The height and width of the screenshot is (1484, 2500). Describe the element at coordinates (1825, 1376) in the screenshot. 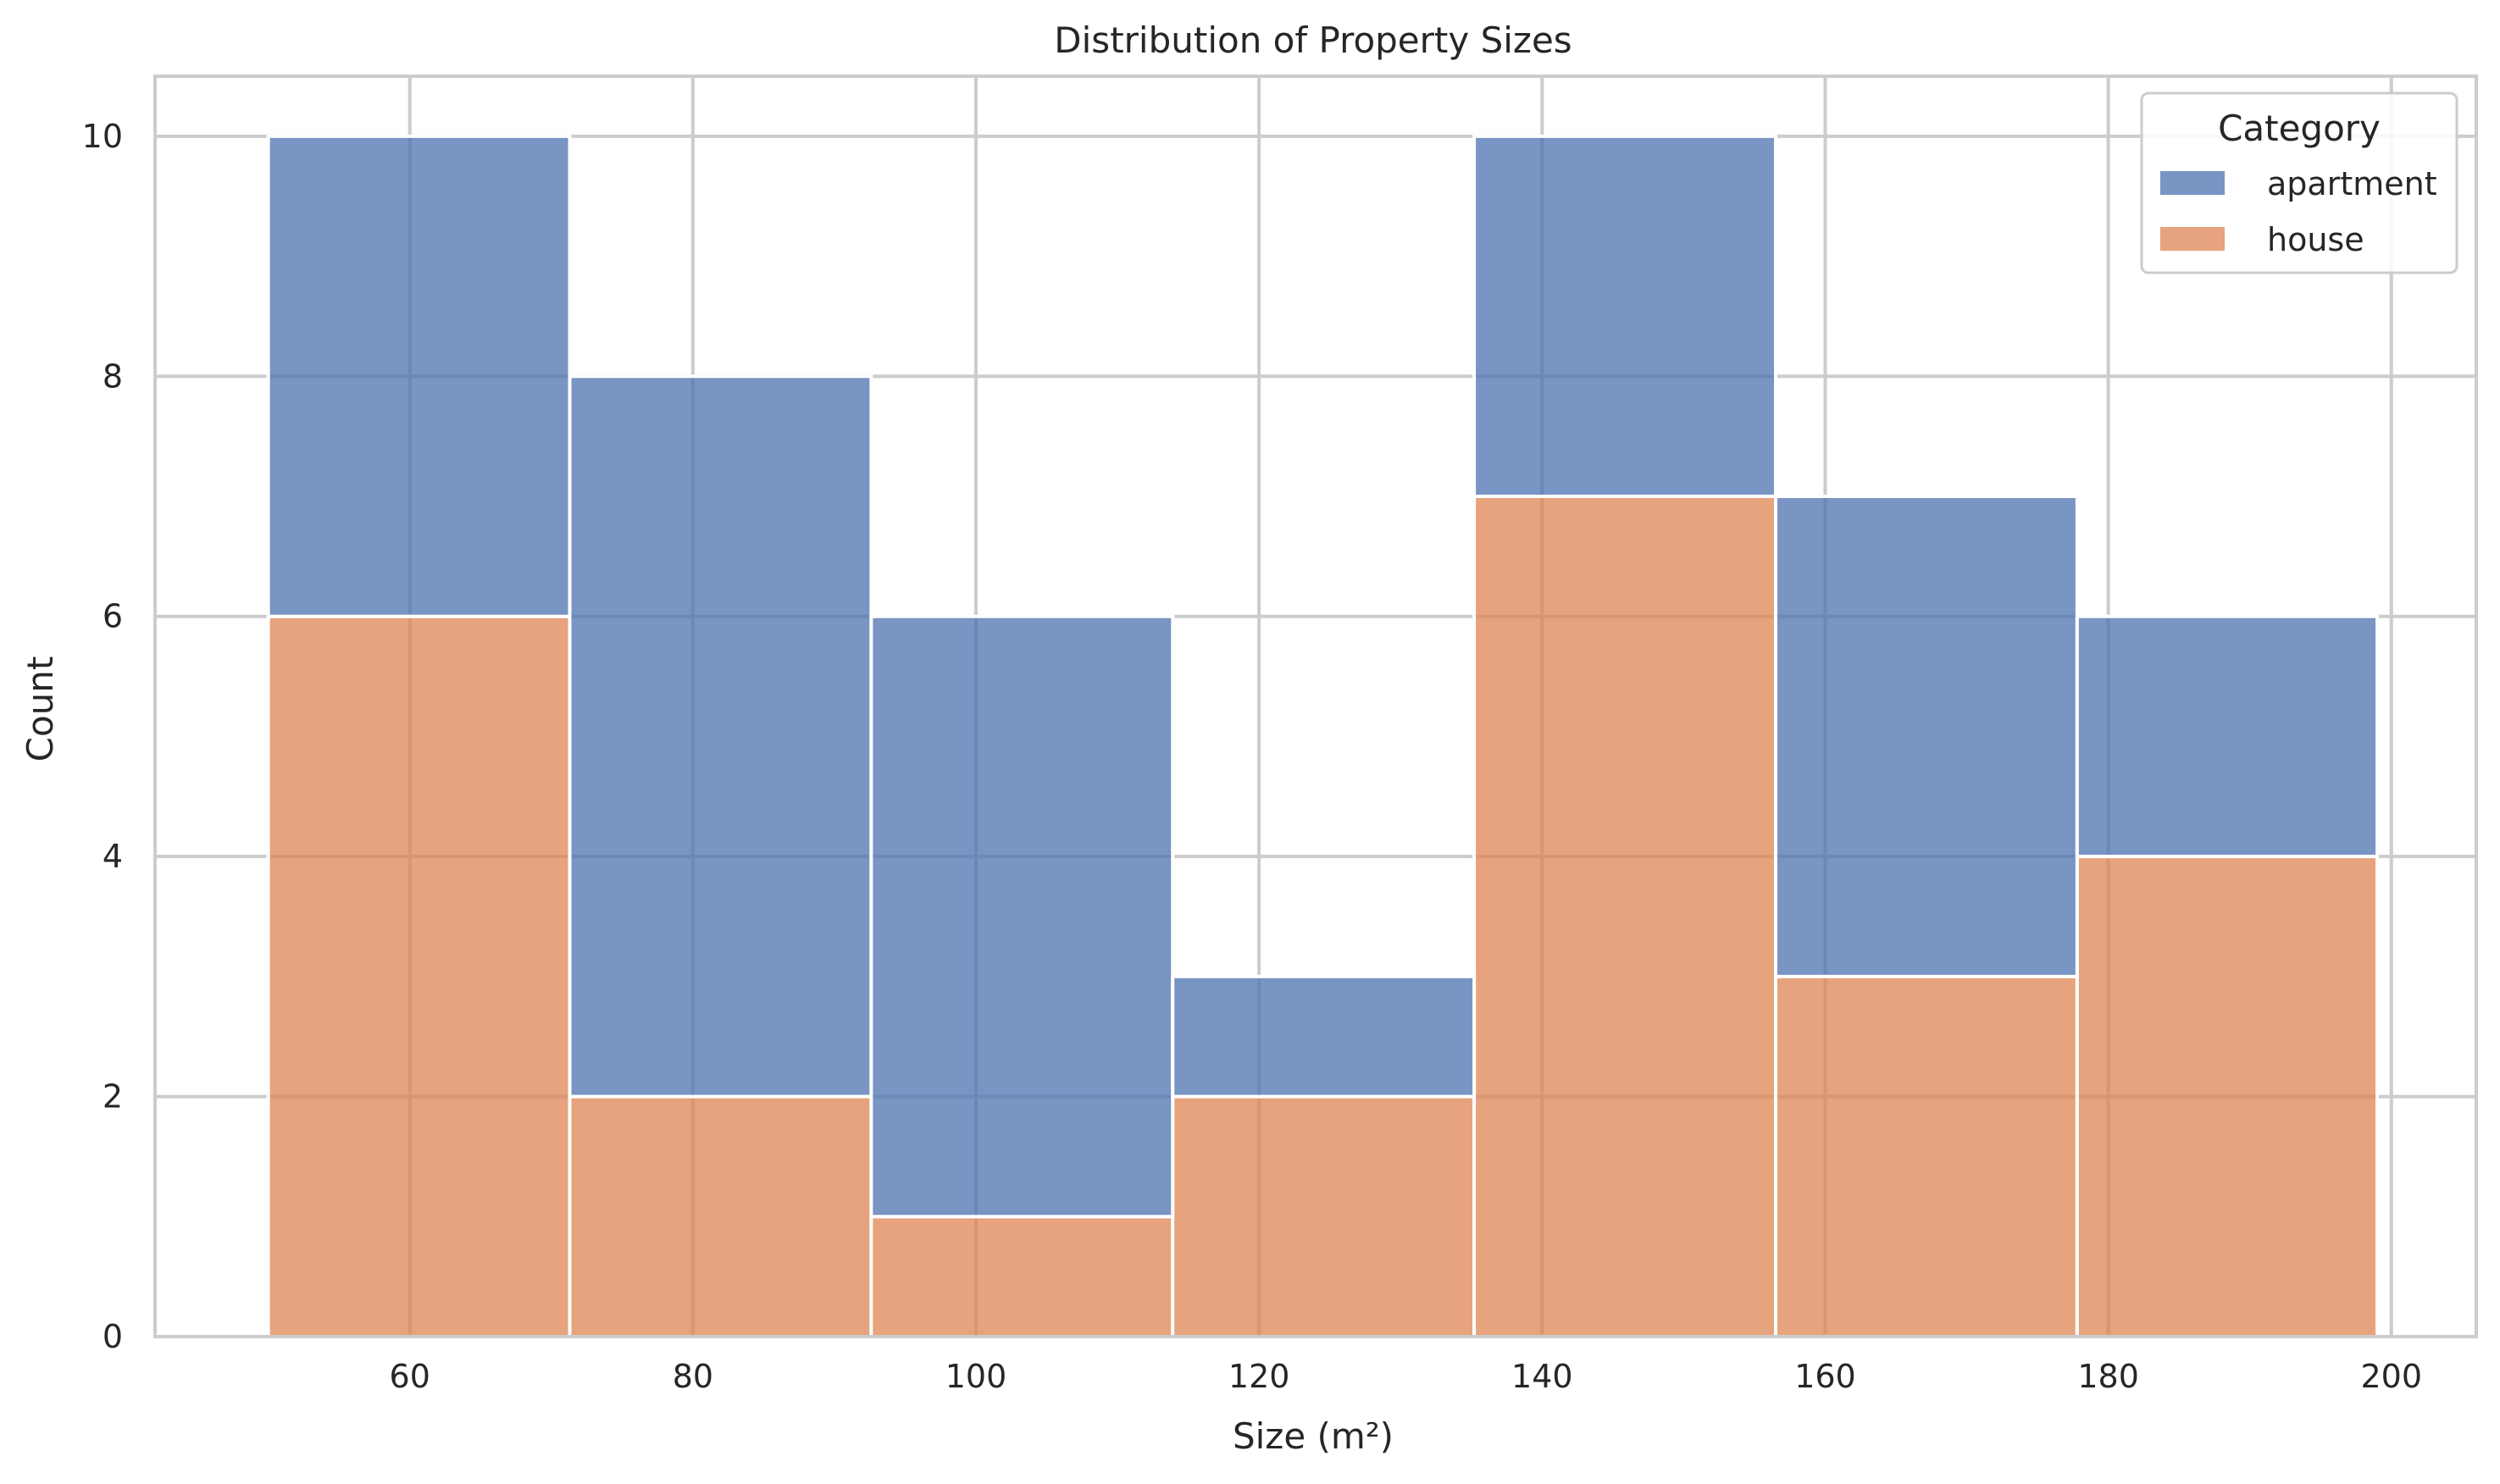

I see `x-tick-label: 160` at that location.